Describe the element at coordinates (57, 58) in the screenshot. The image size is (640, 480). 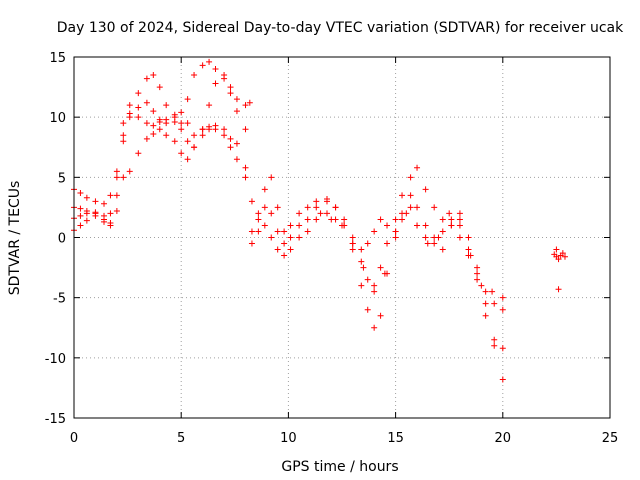
I see `y-tick-label: 15` at that location.